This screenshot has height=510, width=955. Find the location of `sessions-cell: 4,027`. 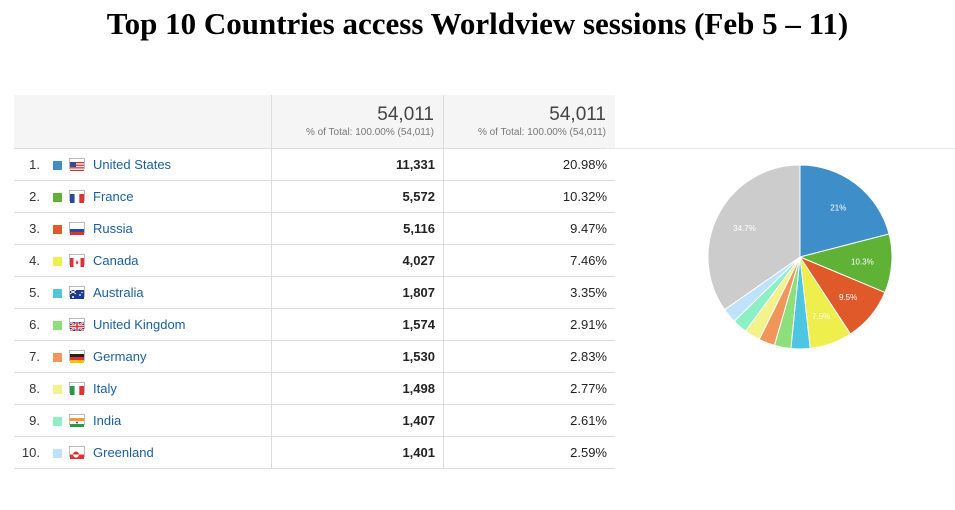

sessions-cell: 4,027 is located at coordinates (357, 260).